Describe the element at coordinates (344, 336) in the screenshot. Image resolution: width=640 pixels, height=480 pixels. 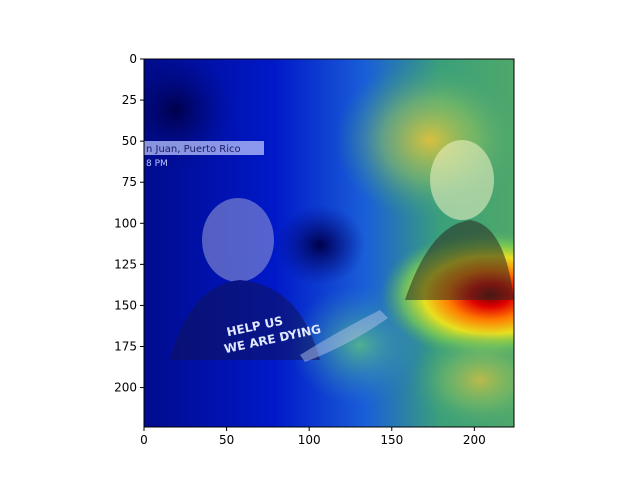
I see `arm-silhouette` at that location.